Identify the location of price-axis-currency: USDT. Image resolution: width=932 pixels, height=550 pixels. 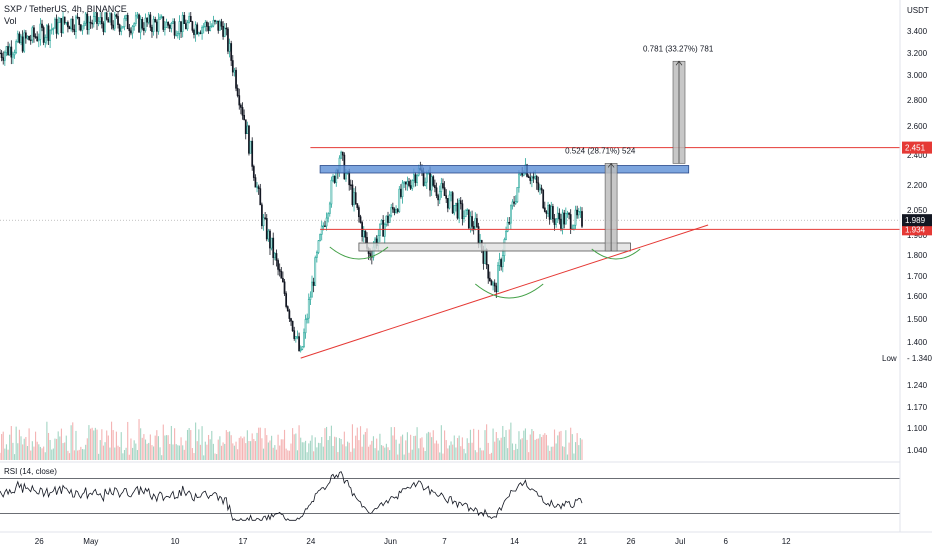
(918, 10).